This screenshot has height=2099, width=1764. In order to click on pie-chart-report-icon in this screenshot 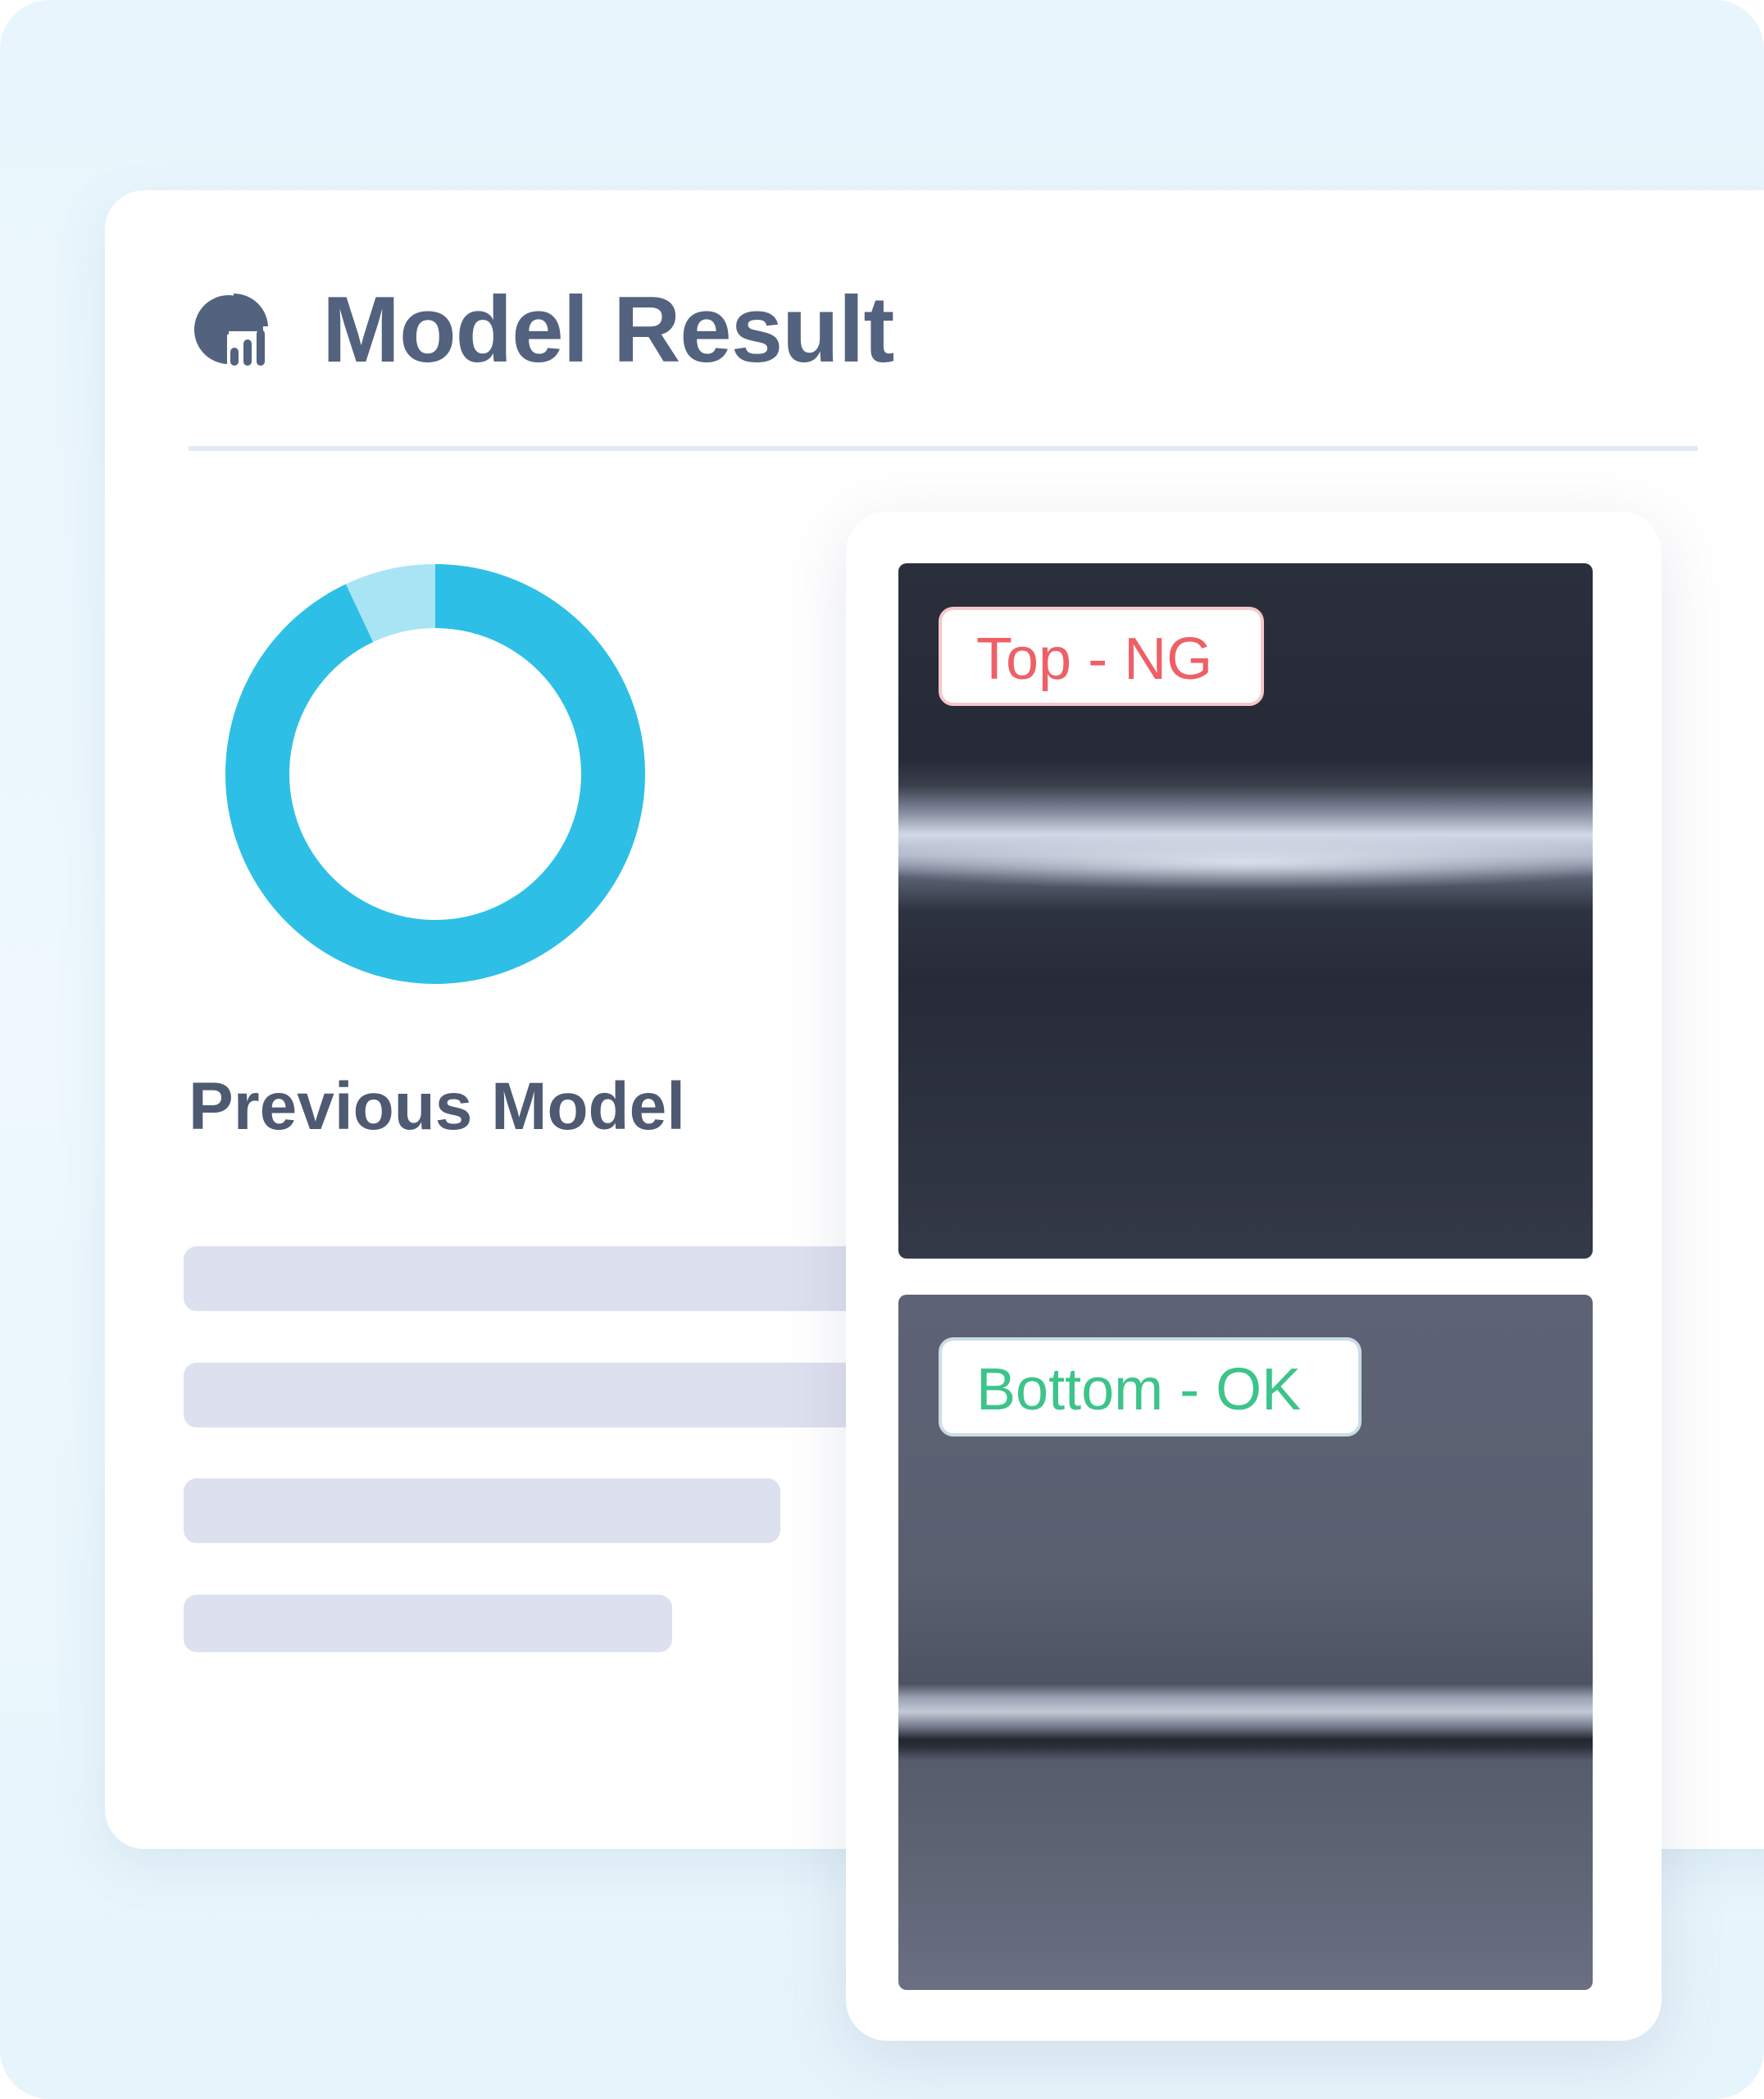, I will do `click(232, 330)`.